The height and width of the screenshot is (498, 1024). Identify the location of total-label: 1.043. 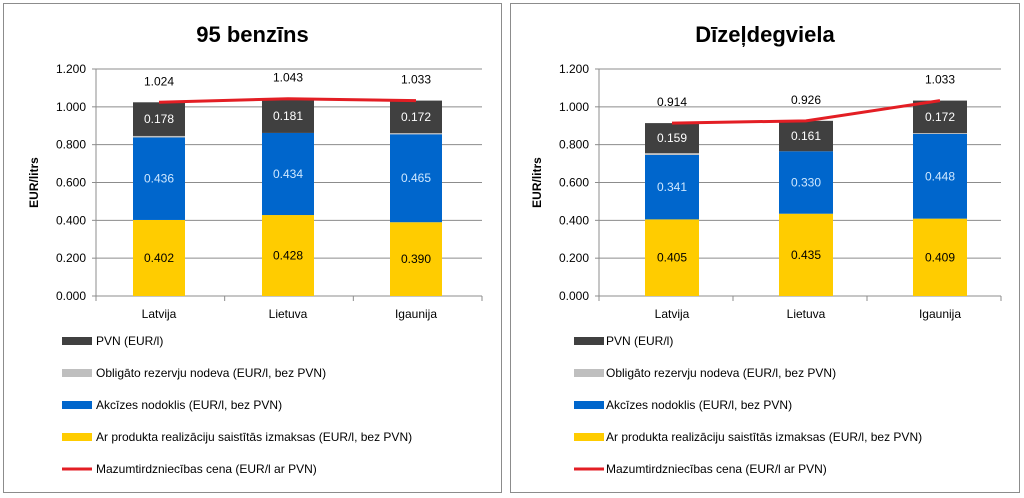
(288, 78).